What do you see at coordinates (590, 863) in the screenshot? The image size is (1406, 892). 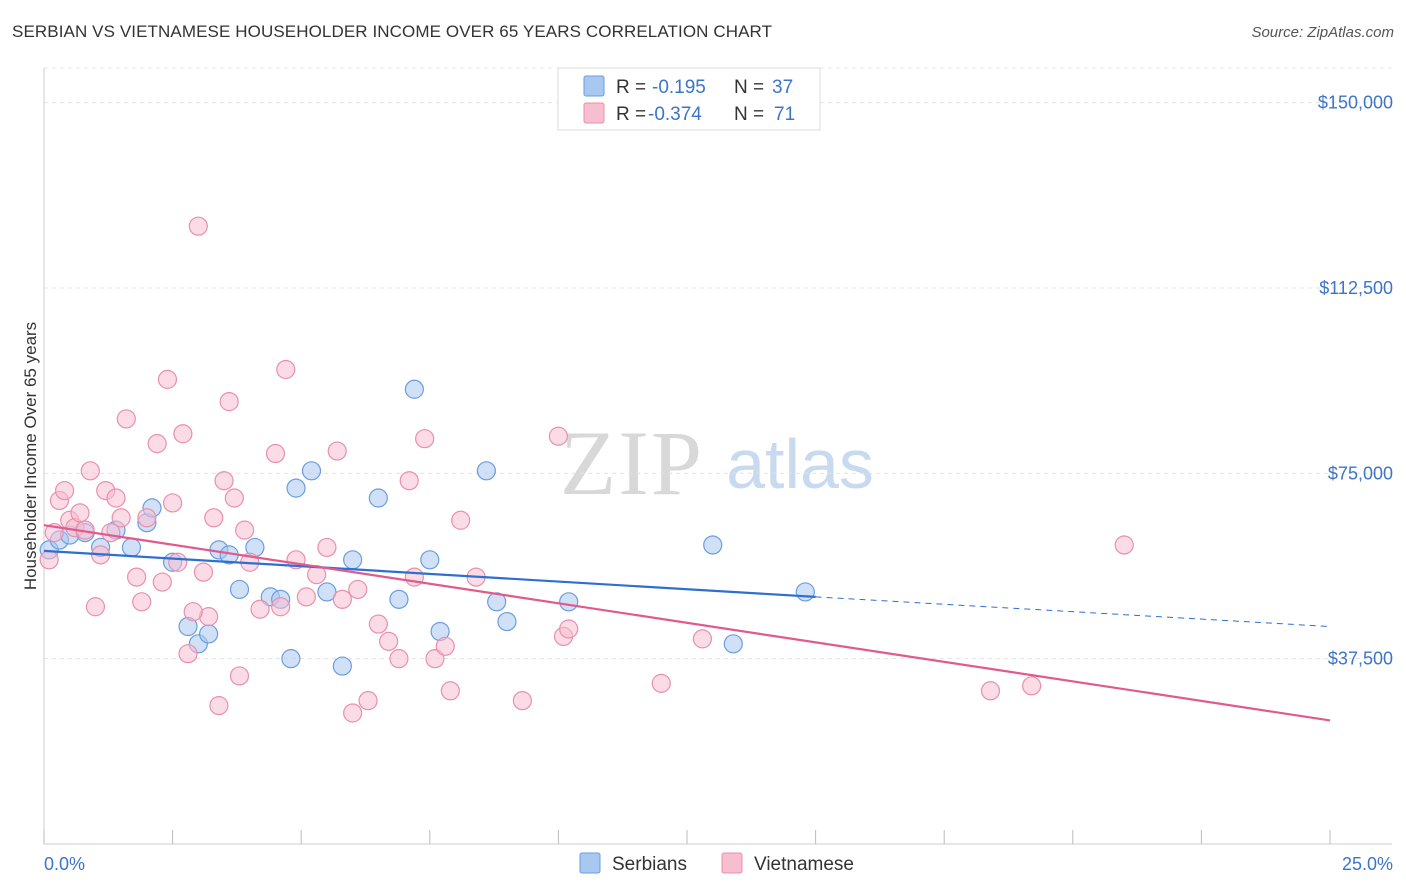 I see `bottom-legend-swatch-serbians` at bounding box center [590, 863].